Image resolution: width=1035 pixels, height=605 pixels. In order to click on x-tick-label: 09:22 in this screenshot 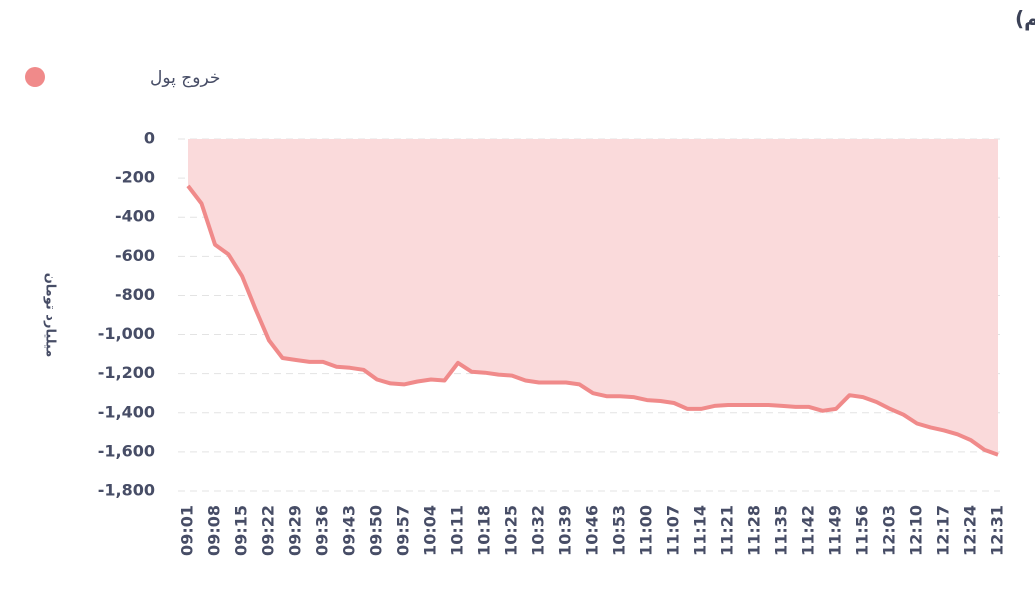, I will do `click(268, 530)`.